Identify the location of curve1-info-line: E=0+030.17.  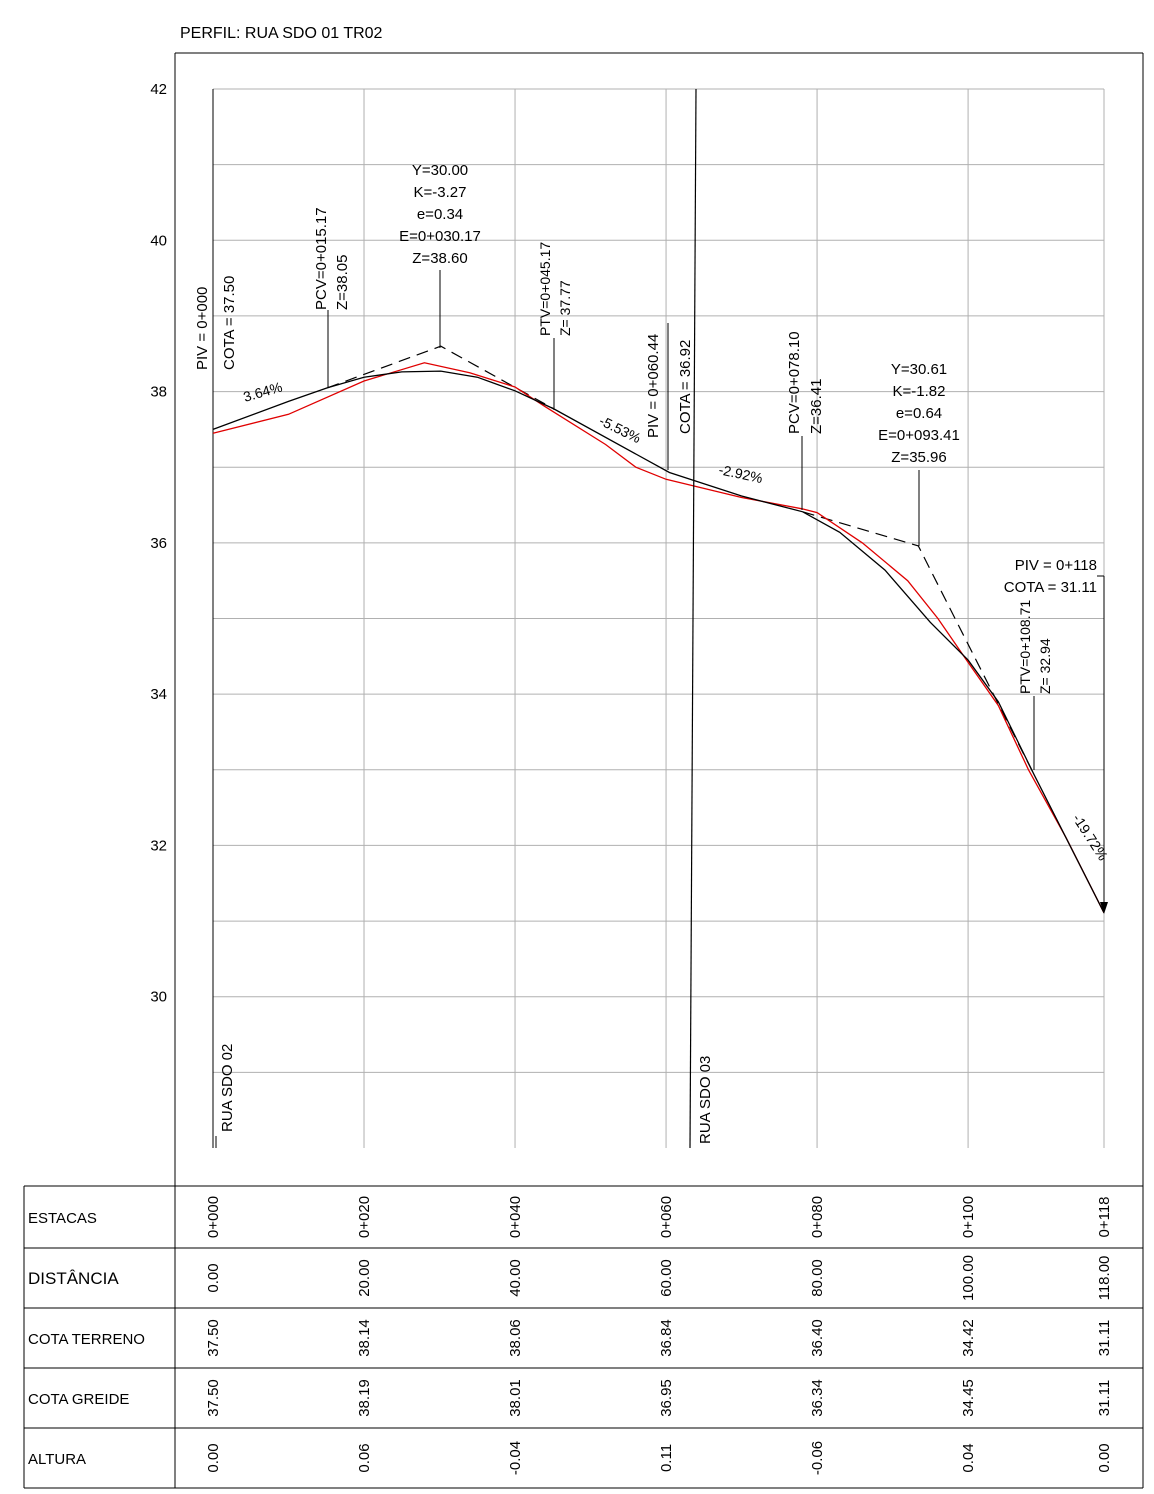
(440, 236).